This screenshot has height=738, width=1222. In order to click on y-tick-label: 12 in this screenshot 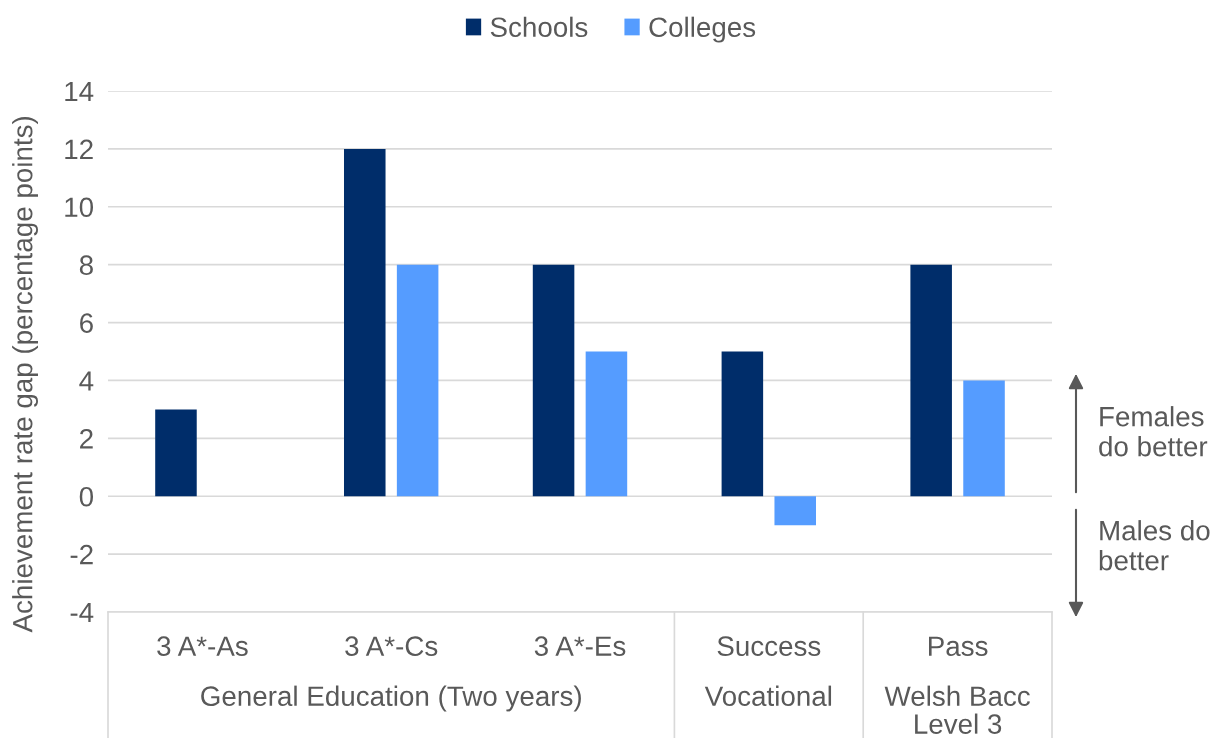, I will do `click(79, 149)`.